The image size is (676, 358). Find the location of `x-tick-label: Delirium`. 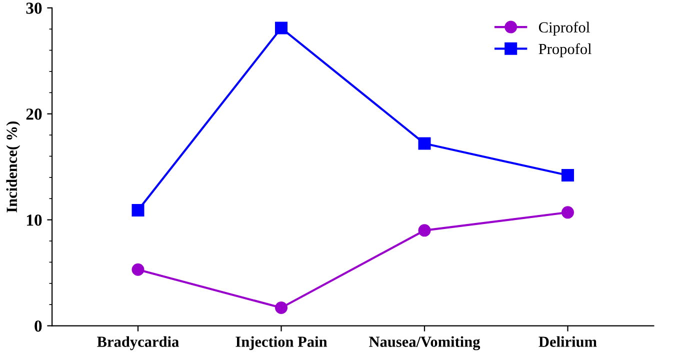

x-tick-label: Delirium is located at coordinates (567, 341).